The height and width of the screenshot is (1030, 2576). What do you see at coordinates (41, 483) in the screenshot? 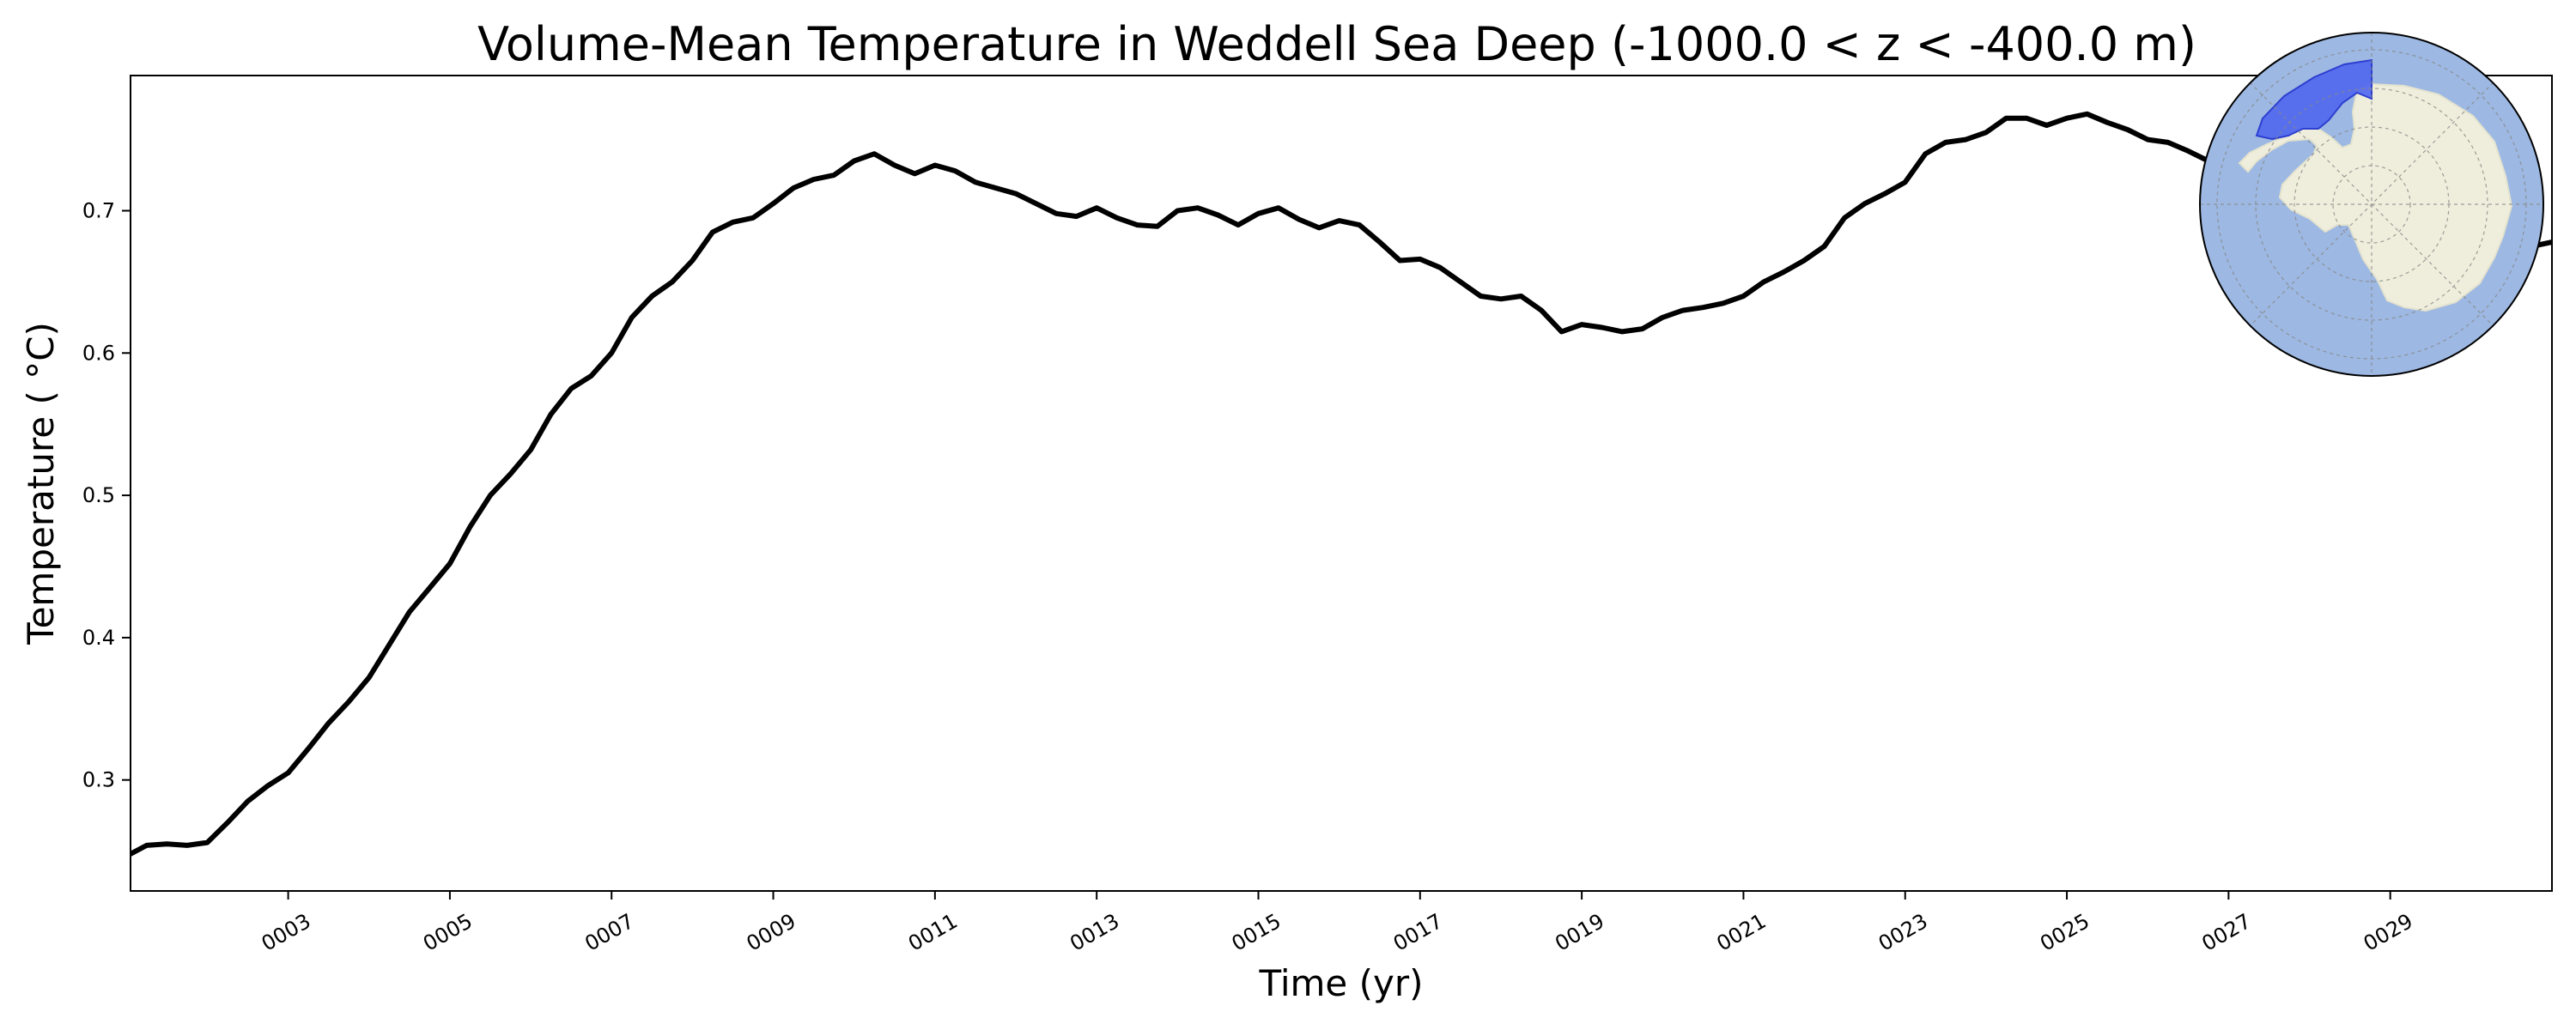
I see `y-axis-label: Temperature ( °C)` at bounding box center [41, 483].